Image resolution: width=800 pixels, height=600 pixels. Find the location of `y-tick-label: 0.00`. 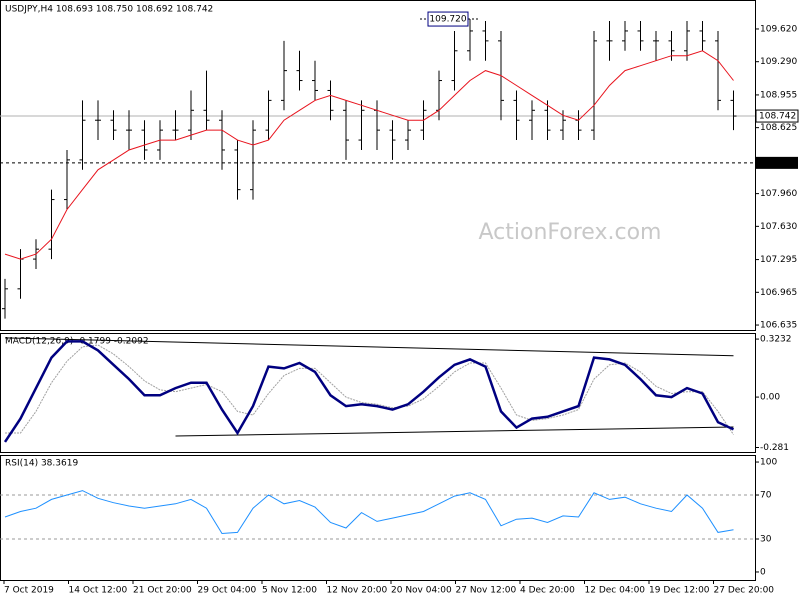

y-tick-label: 0.00 is located at coordinates (770, 398).